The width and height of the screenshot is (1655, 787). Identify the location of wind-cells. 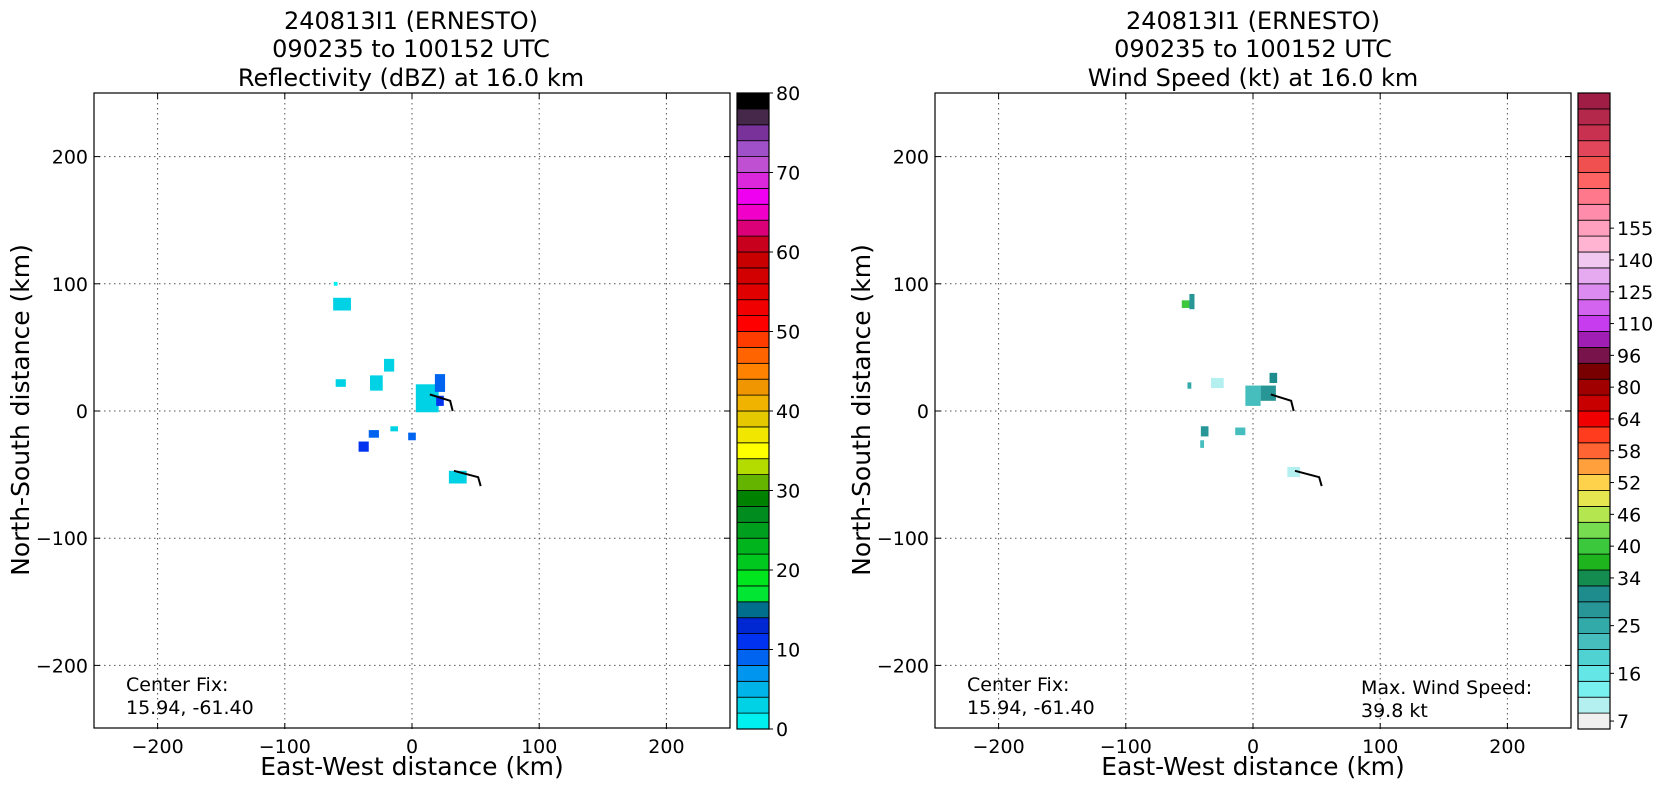
(1241, 385).